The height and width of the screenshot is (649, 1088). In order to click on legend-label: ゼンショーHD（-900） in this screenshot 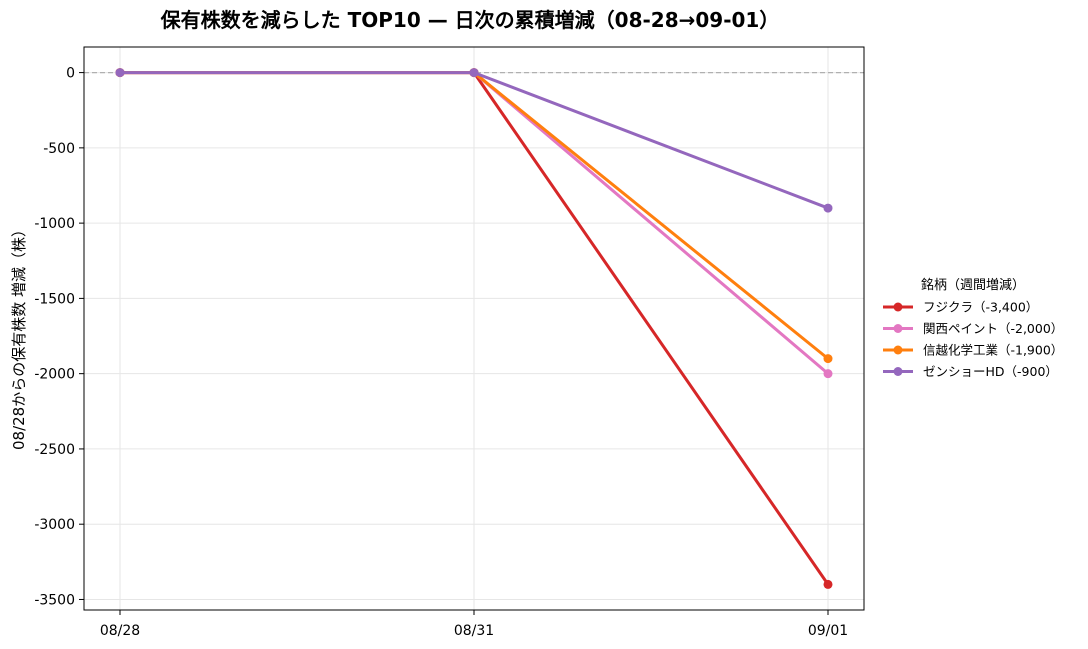, I will do `click(990, 371)`.